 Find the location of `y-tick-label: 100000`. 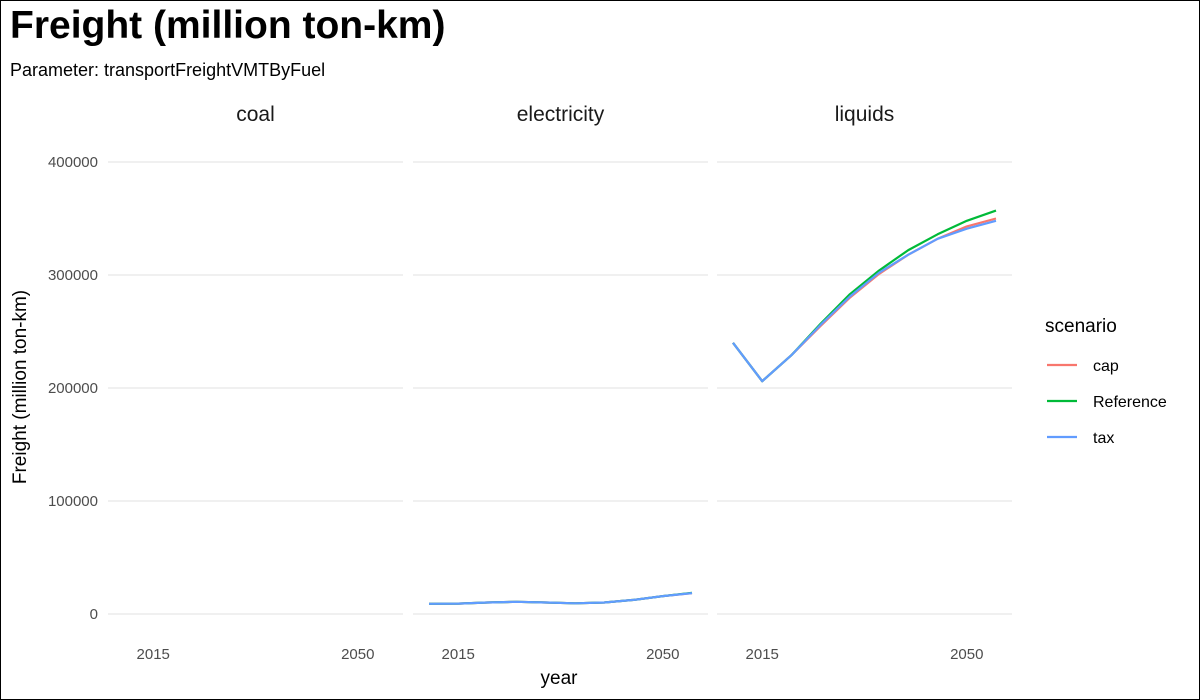

y-tick-label: 100000 is located at coordinates (73, 501).